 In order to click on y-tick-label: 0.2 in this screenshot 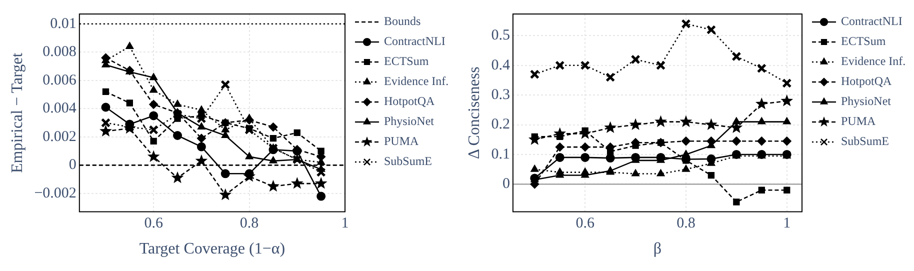, I will do `click(500, 124)`.